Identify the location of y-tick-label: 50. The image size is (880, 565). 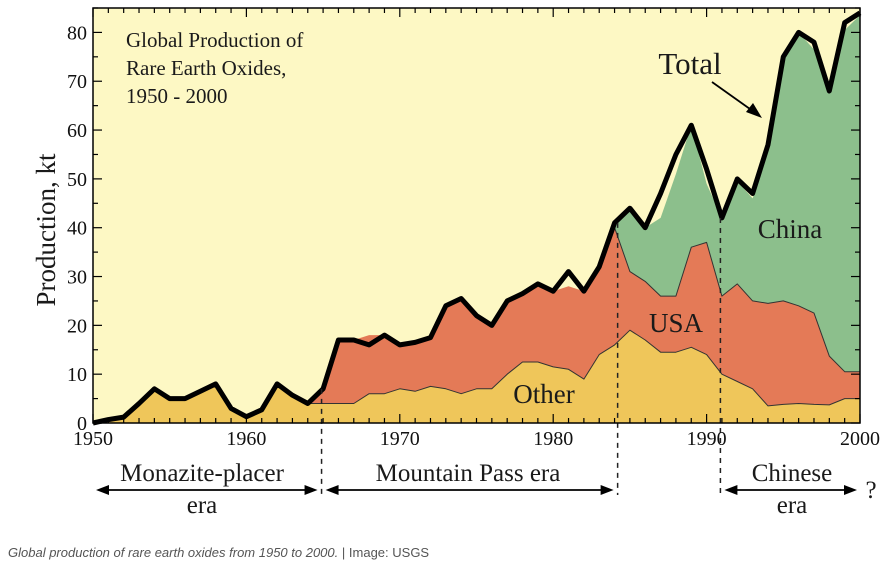
(77, 180).